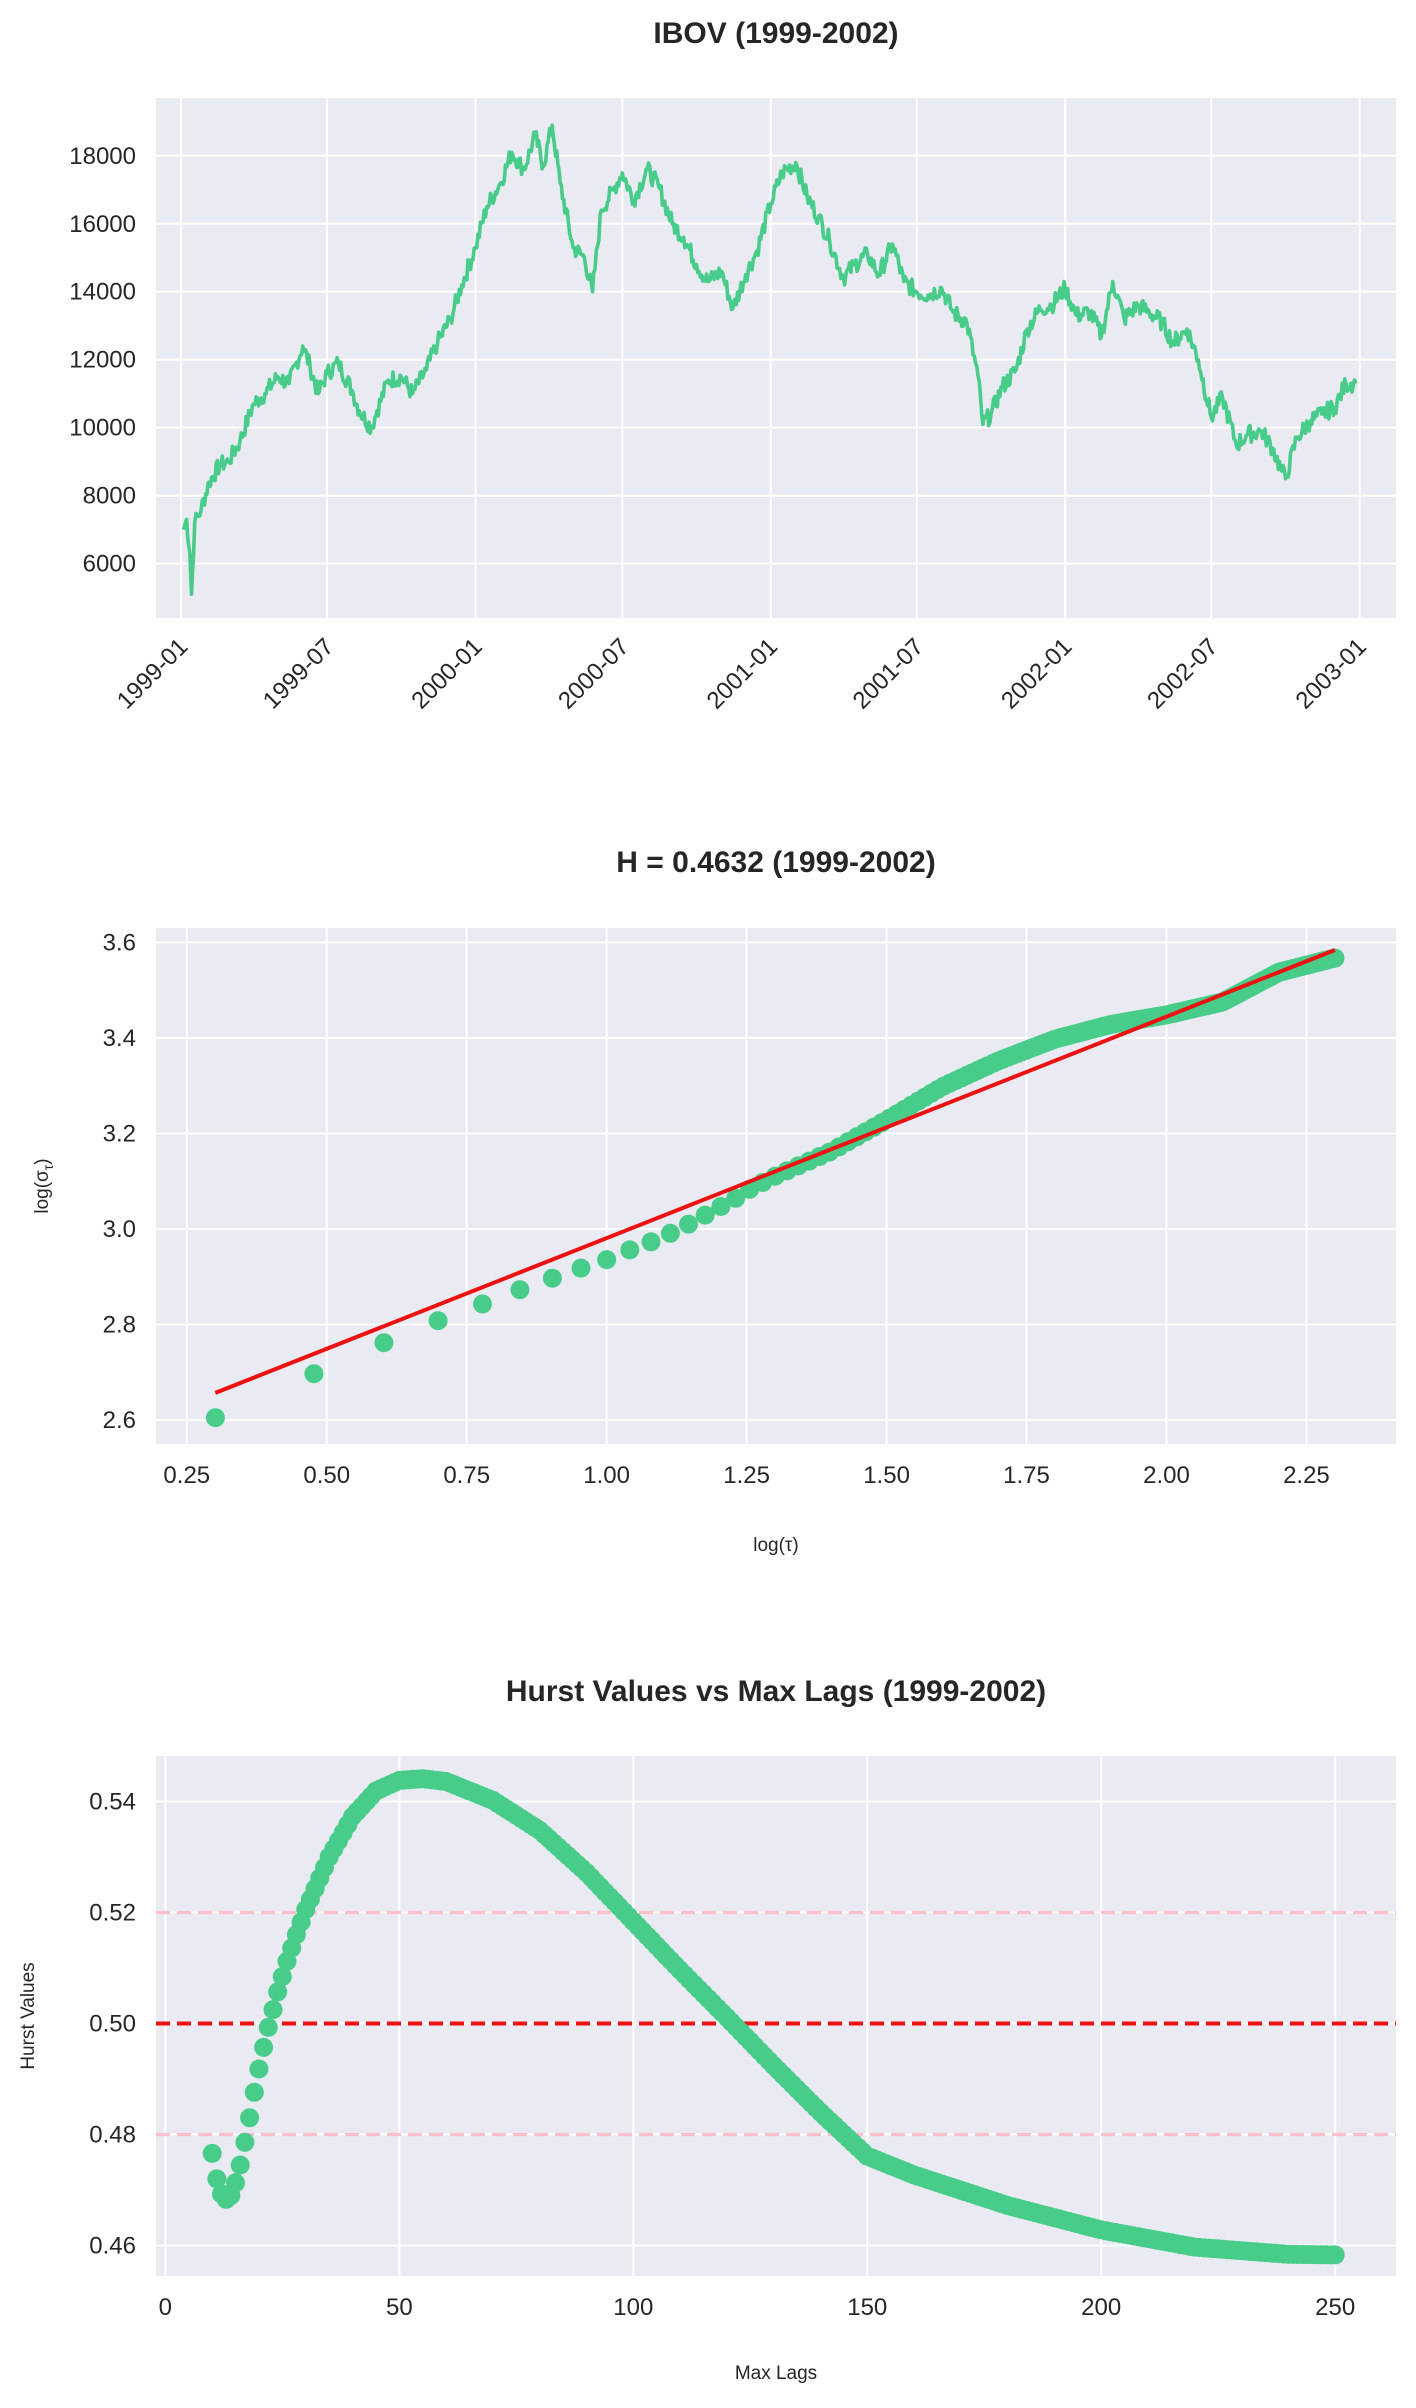 This screenshot has height=2408, width=1416. Describe the element at coordinates (775, 1171) in the screenshot. I see `fit-line` at that location.